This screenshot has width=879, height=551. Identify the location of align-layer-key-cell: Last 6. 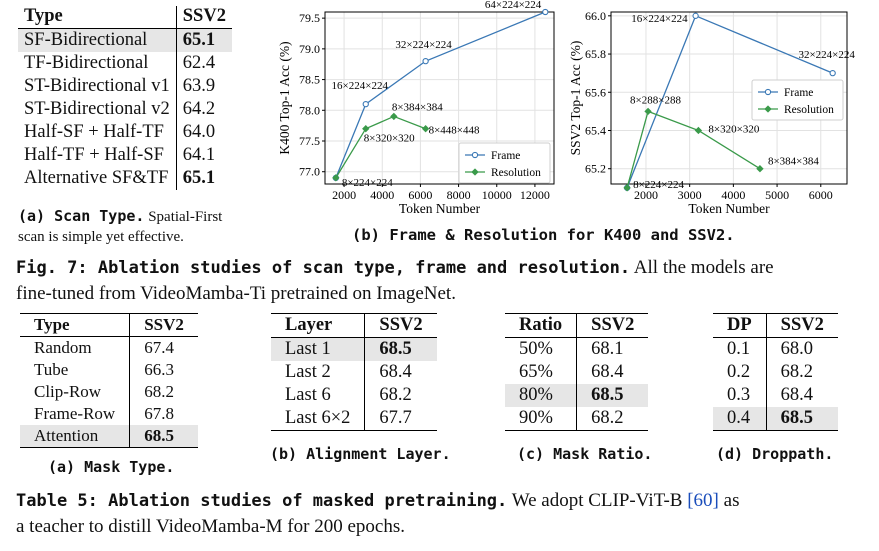
(318, 395).